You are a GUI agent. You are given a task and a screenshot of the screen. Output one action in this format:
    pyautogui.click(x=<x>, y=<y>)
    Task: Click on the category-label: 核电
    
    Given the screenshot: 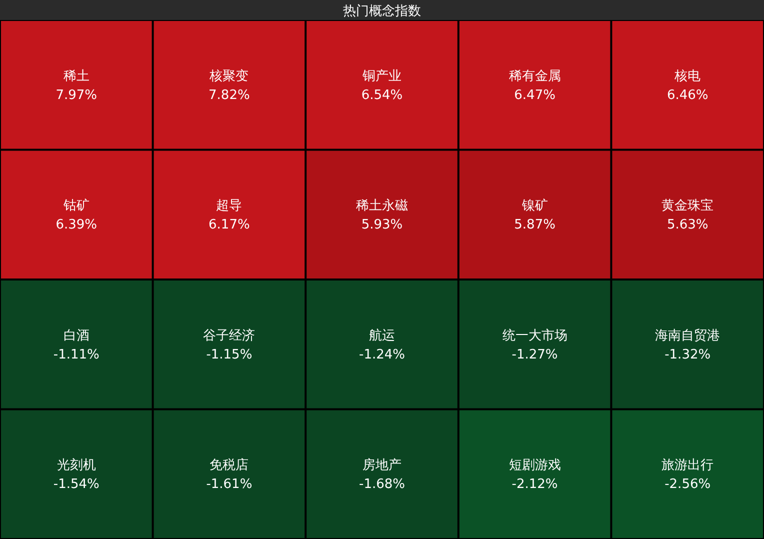 What is the action you would take?
    pyautogui.click(x=687, y=76)
    